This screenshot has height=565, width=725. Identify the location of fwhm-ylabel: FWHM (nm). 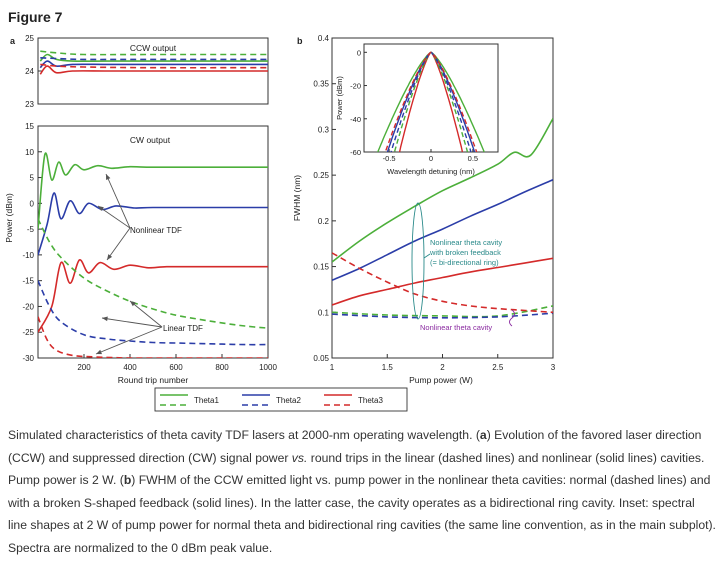
(297, 198).